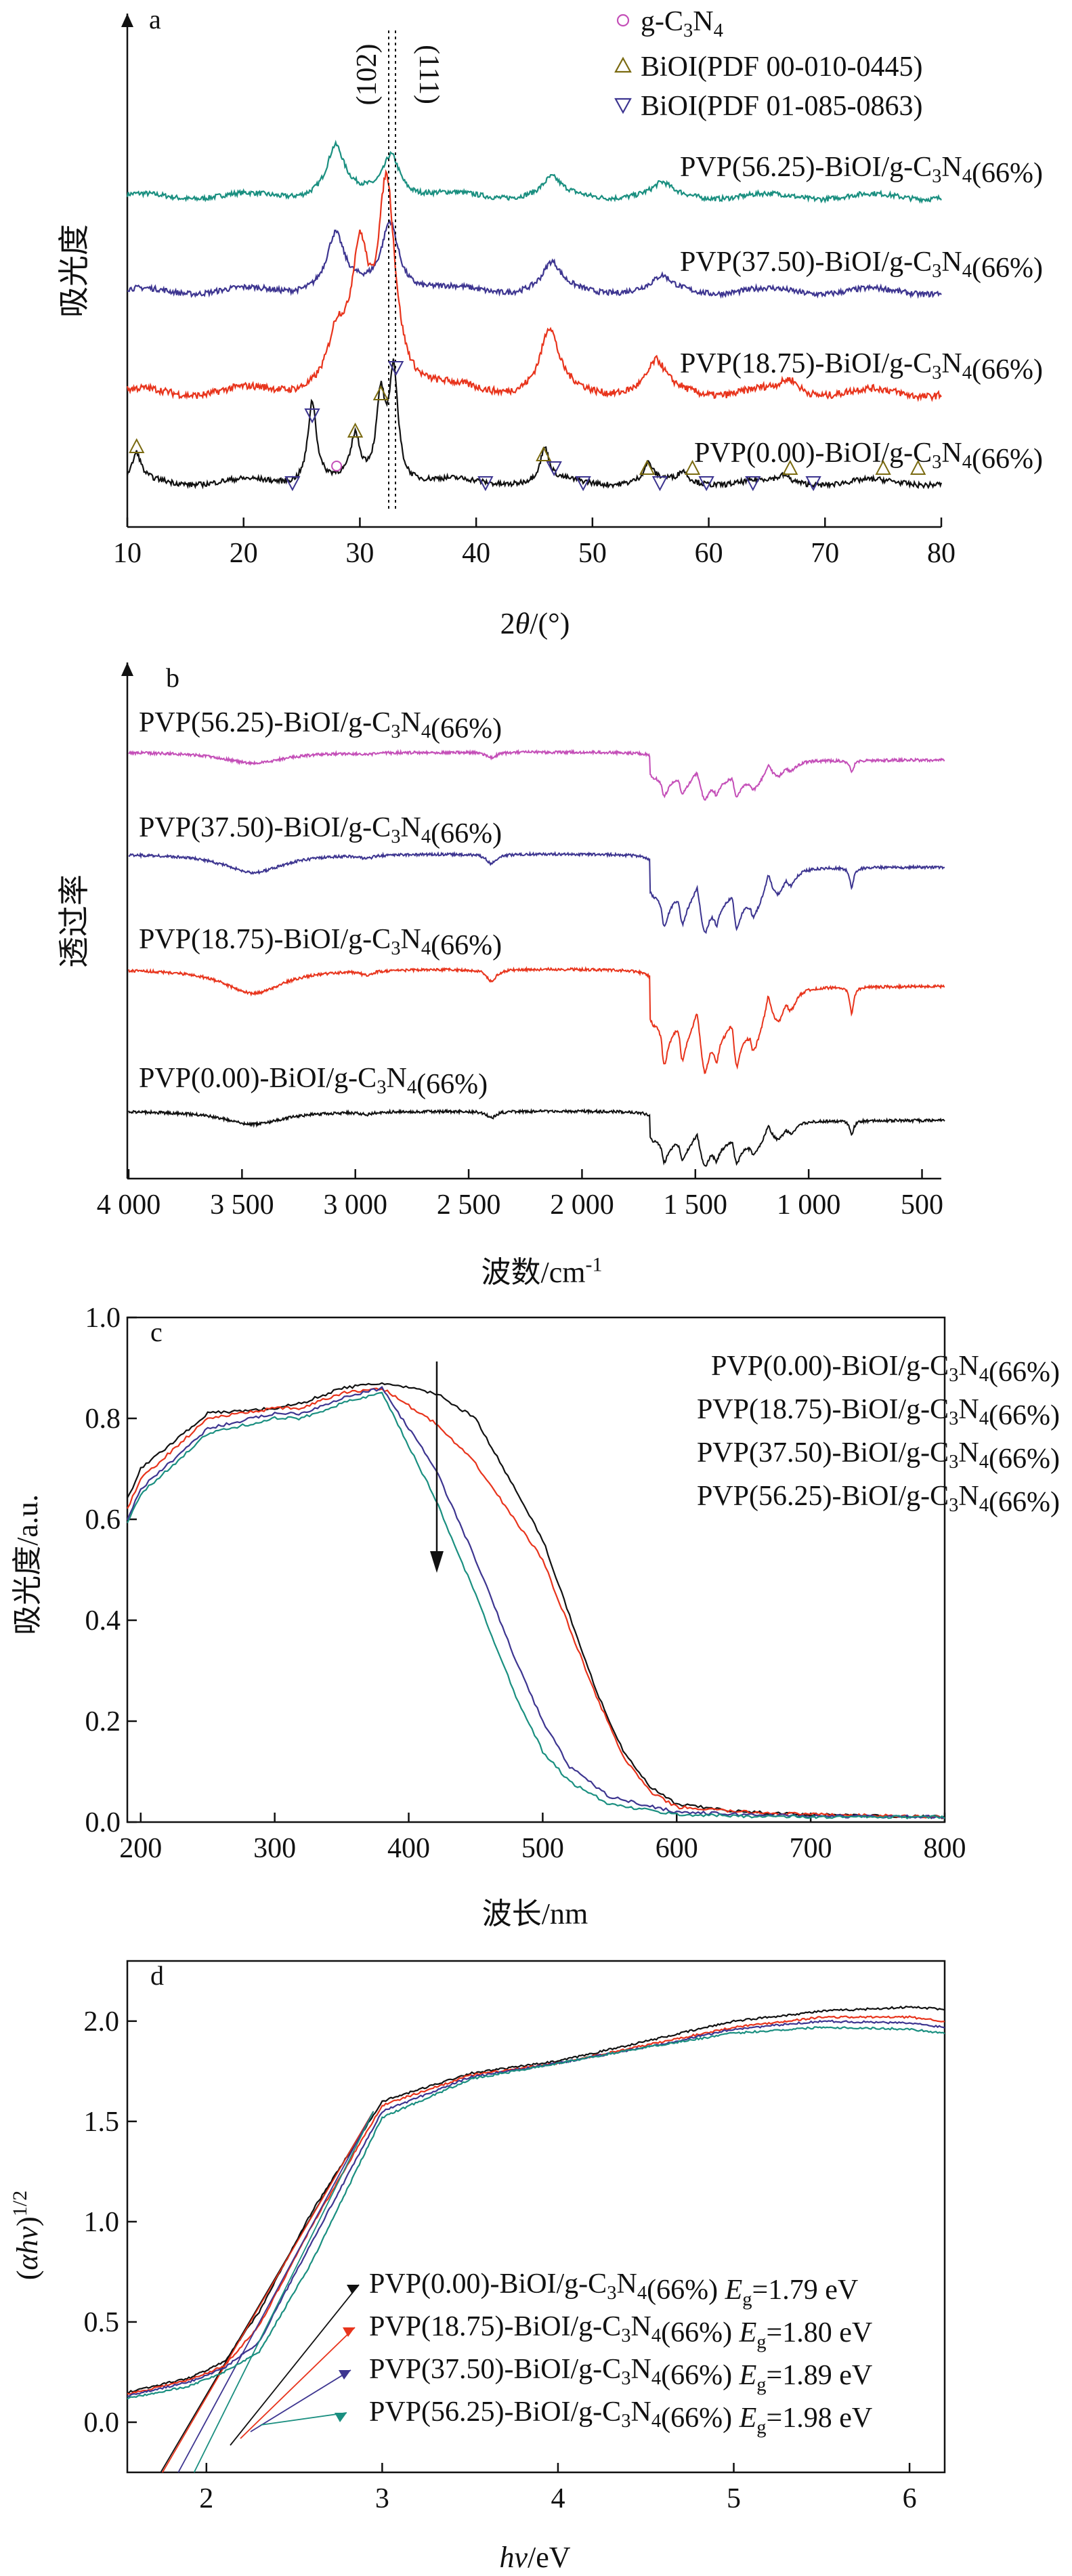 This screenshot has width=1072, height=2576. What do you see at coordinates (825, 553) in the screenshot?
I see `panel-a-x-tick-label: 70` at bounding box center [825, 553].